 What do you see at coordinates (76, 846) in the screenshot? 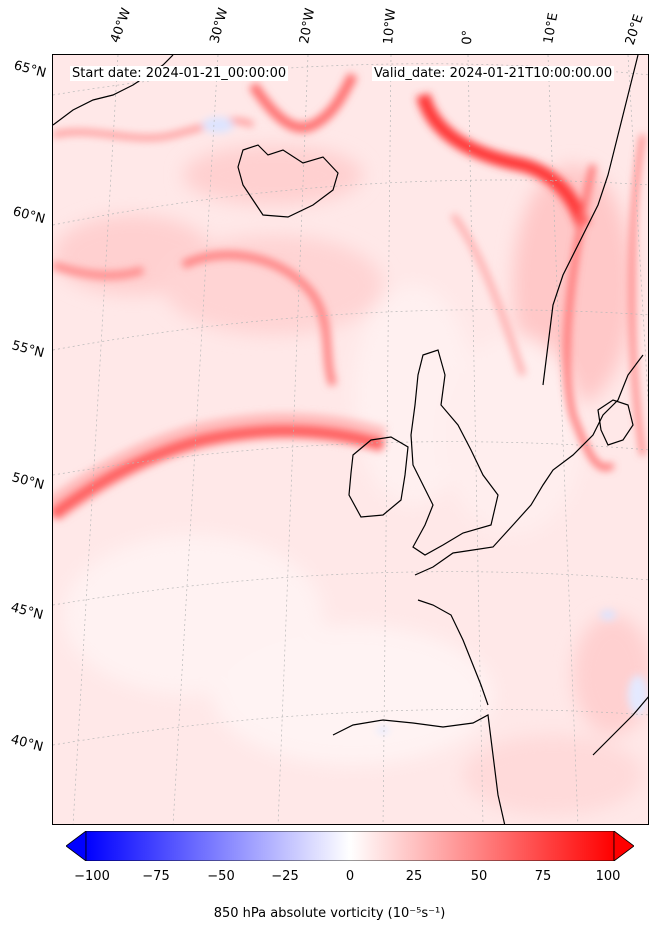
I see `colorbar-low-extend` at bounding box center [76, 846].